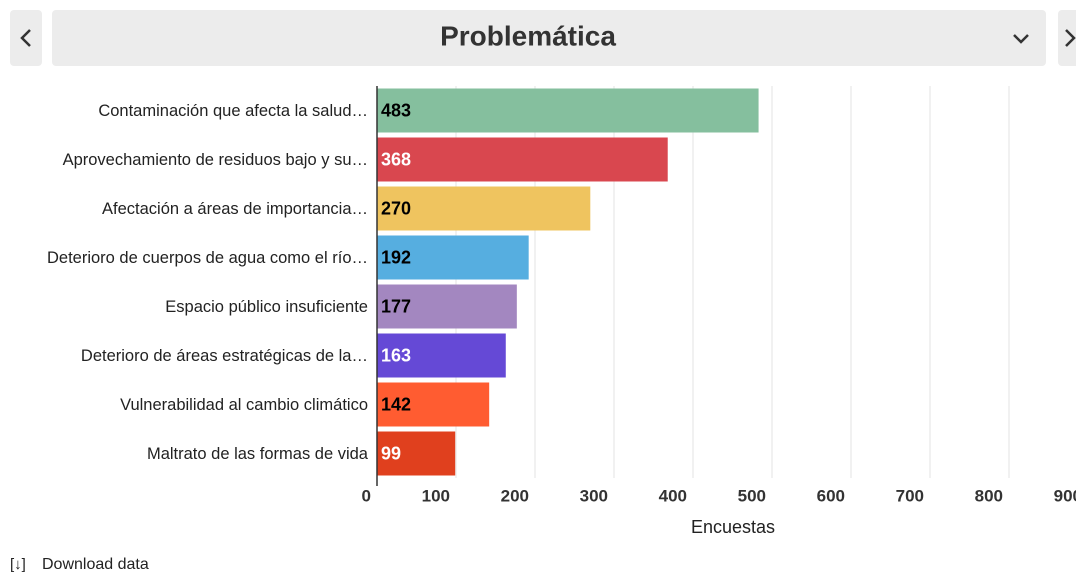 This screenshot has width=1076, height=573. What do you see at coordinates (733, 527) in the screenshot?
I see `x-axis-label: Encuestas` at bounding box center [733, 527].